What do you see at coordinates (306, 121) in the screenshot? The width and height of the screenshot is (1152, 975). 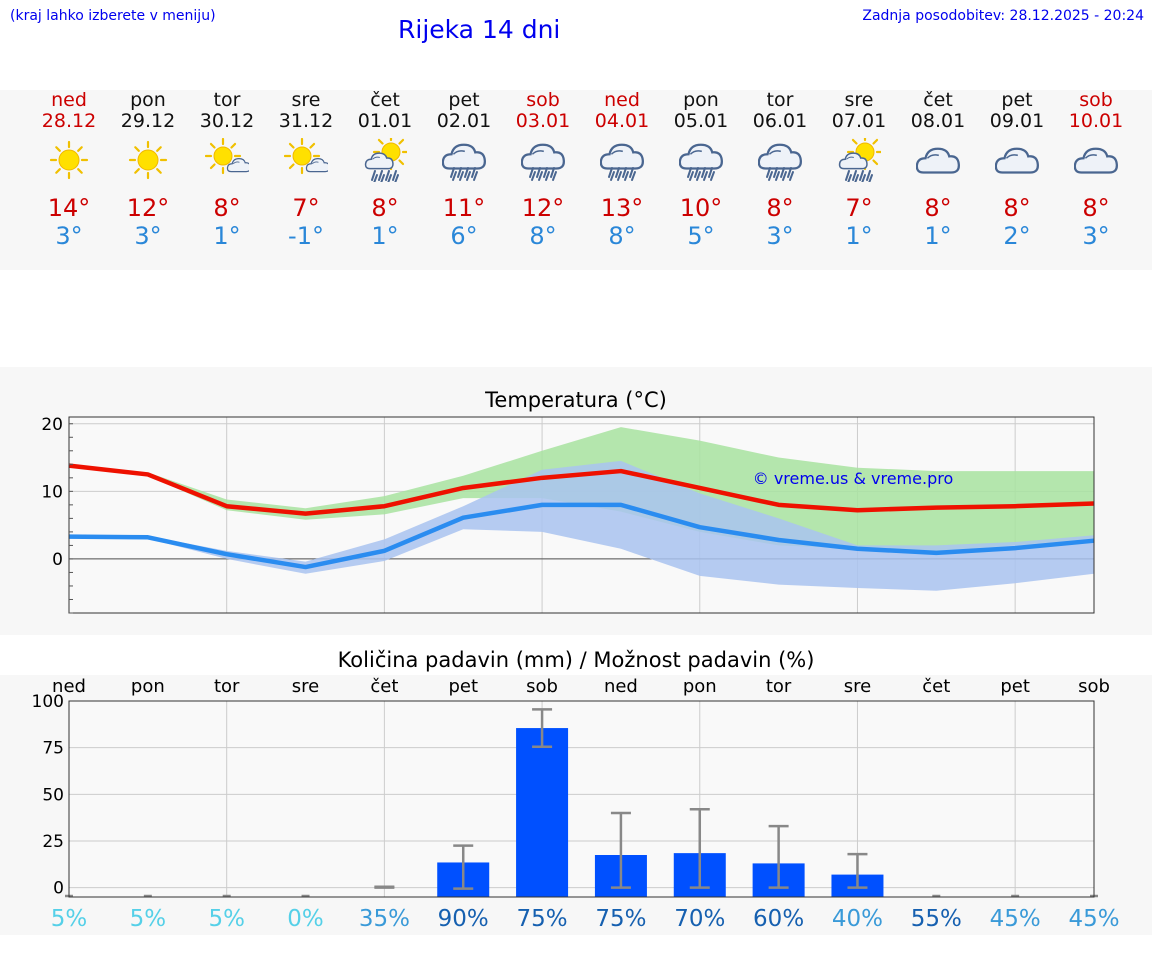 I see `day-date: 31.12` at bounding box center [306, 121].